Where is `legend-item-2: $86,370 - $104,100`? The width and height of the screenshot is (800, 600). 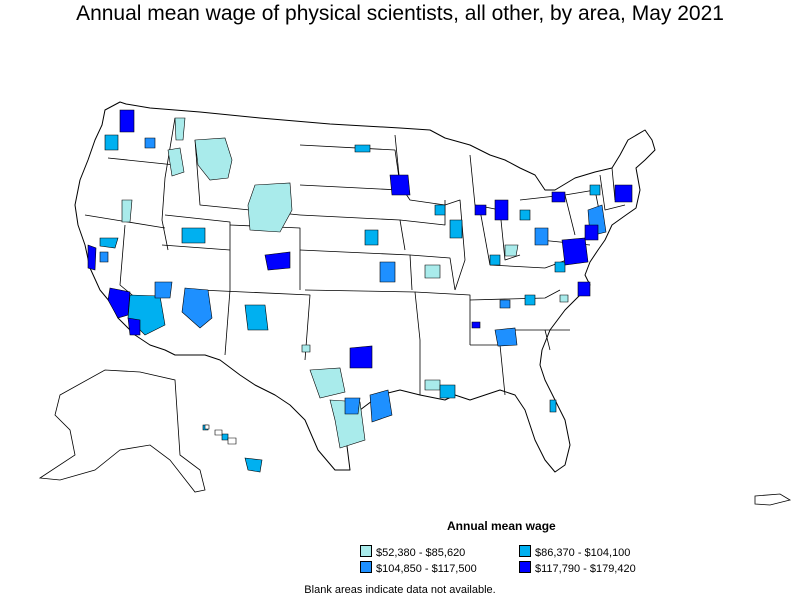
legend-item-2: $86,370 - $104,100 is located at coordinates (574, 552).